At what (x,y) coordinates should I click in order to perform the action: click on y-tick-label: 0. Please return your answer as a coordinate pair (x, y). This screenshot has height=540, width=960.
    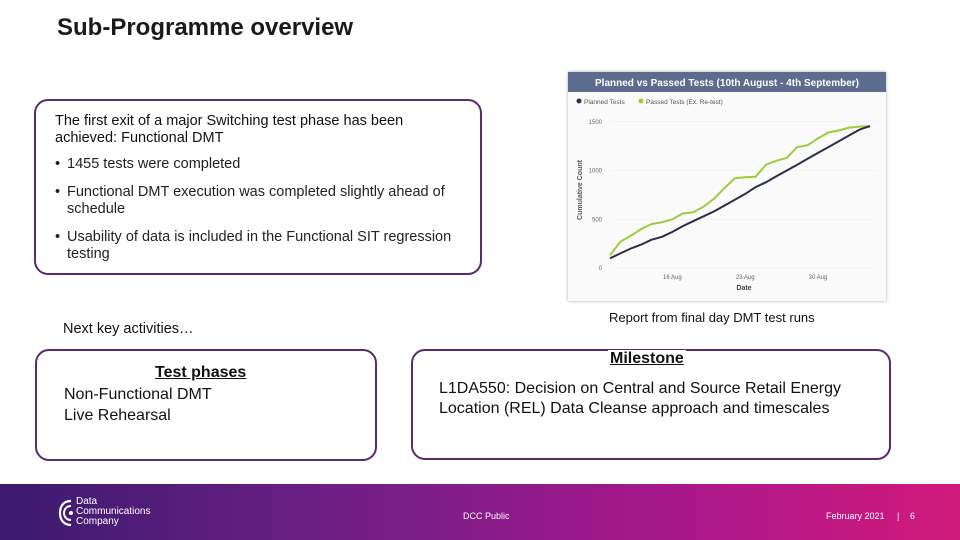
    Looking at the image, I should click on (601, 269).